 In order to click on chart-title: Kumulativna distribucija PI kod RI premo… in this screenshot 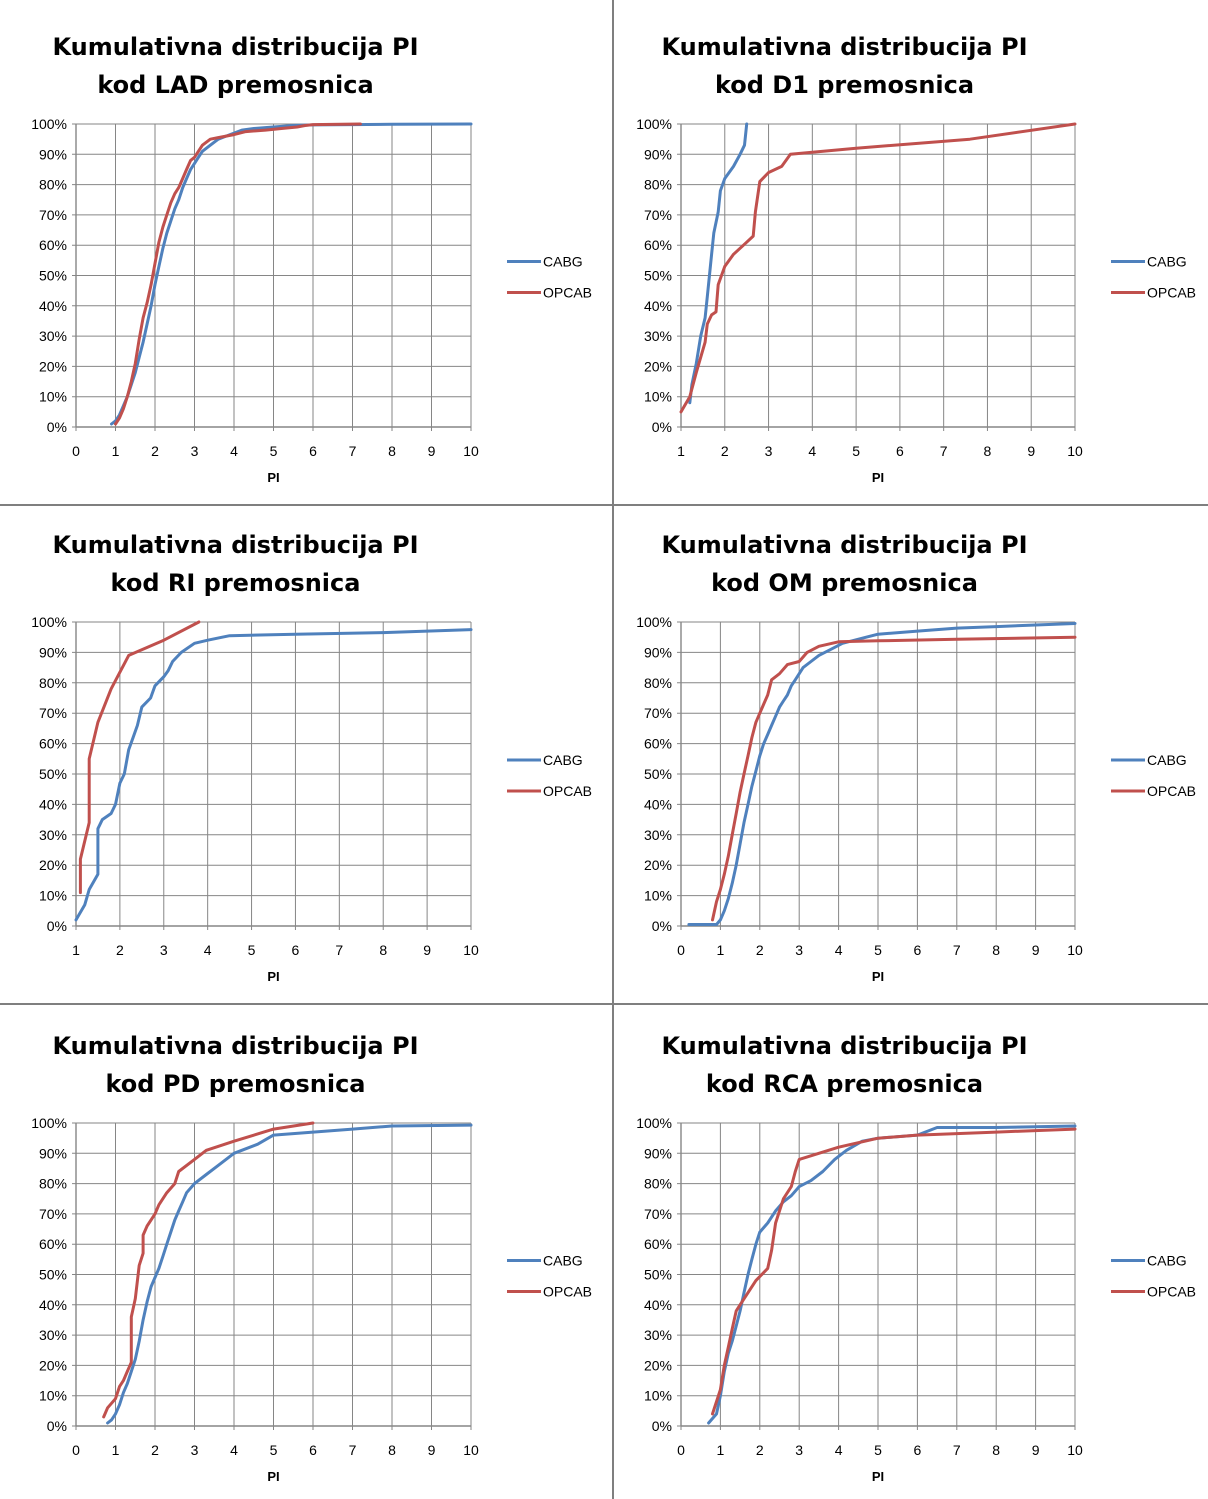, I will do `click(235, 564)`.